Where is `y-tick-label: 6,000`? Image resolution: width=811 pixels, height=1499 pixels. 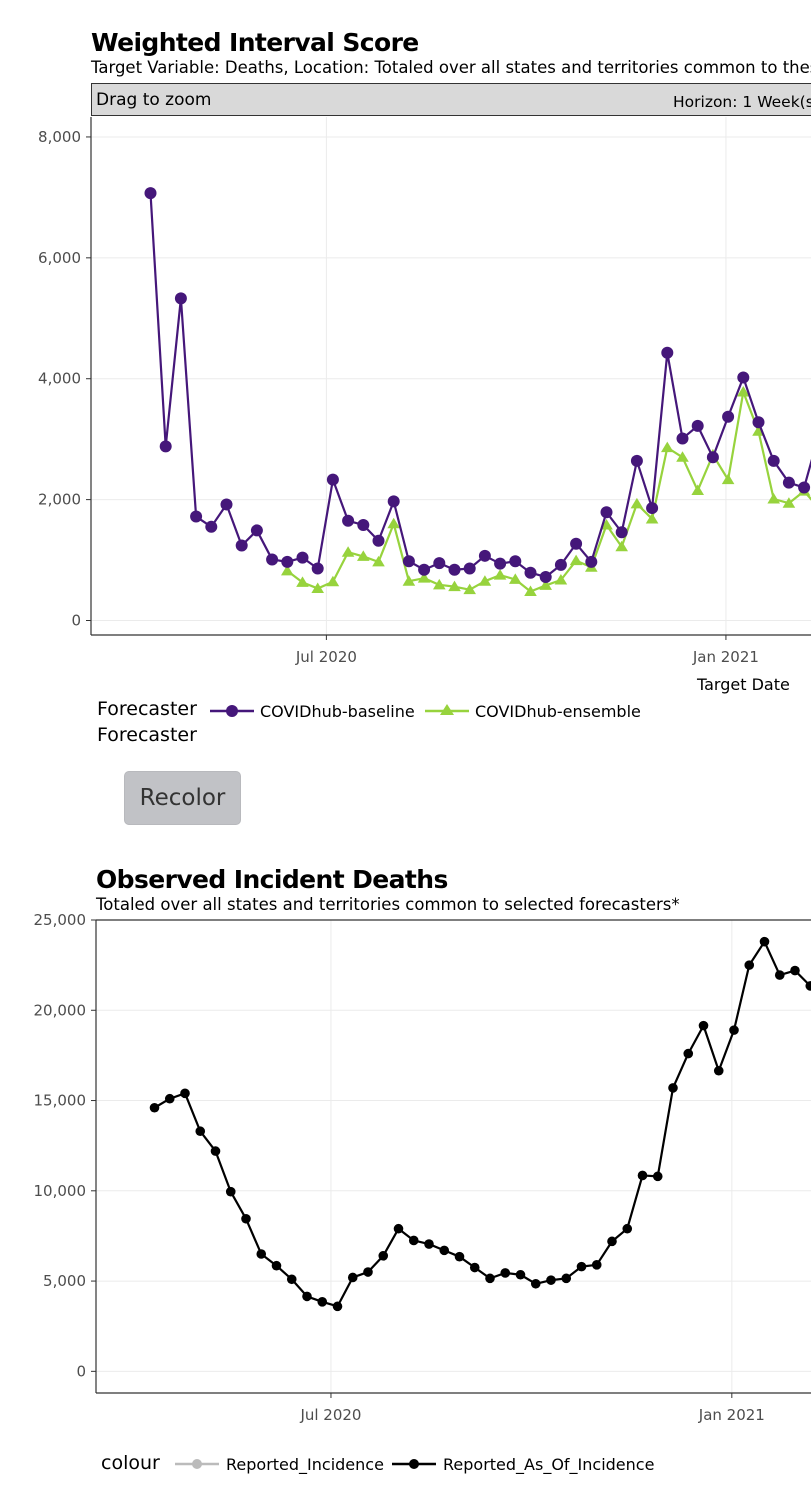
y-tick-label: 6,000 is located at coordinates (59, 258).